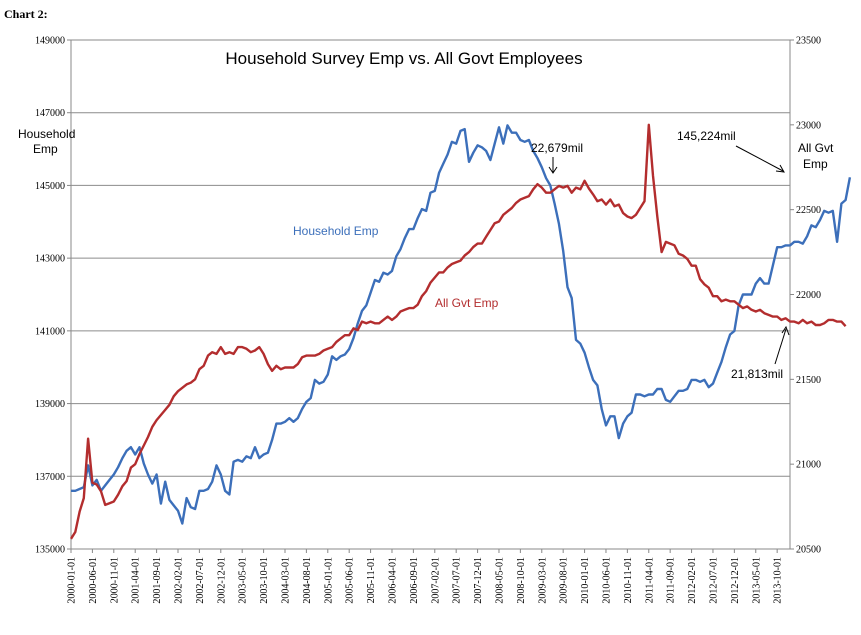  Describe the element at coordinates (499, 580) in the screenshot. I see `x-tick-label: 2008-05-01` at that location.